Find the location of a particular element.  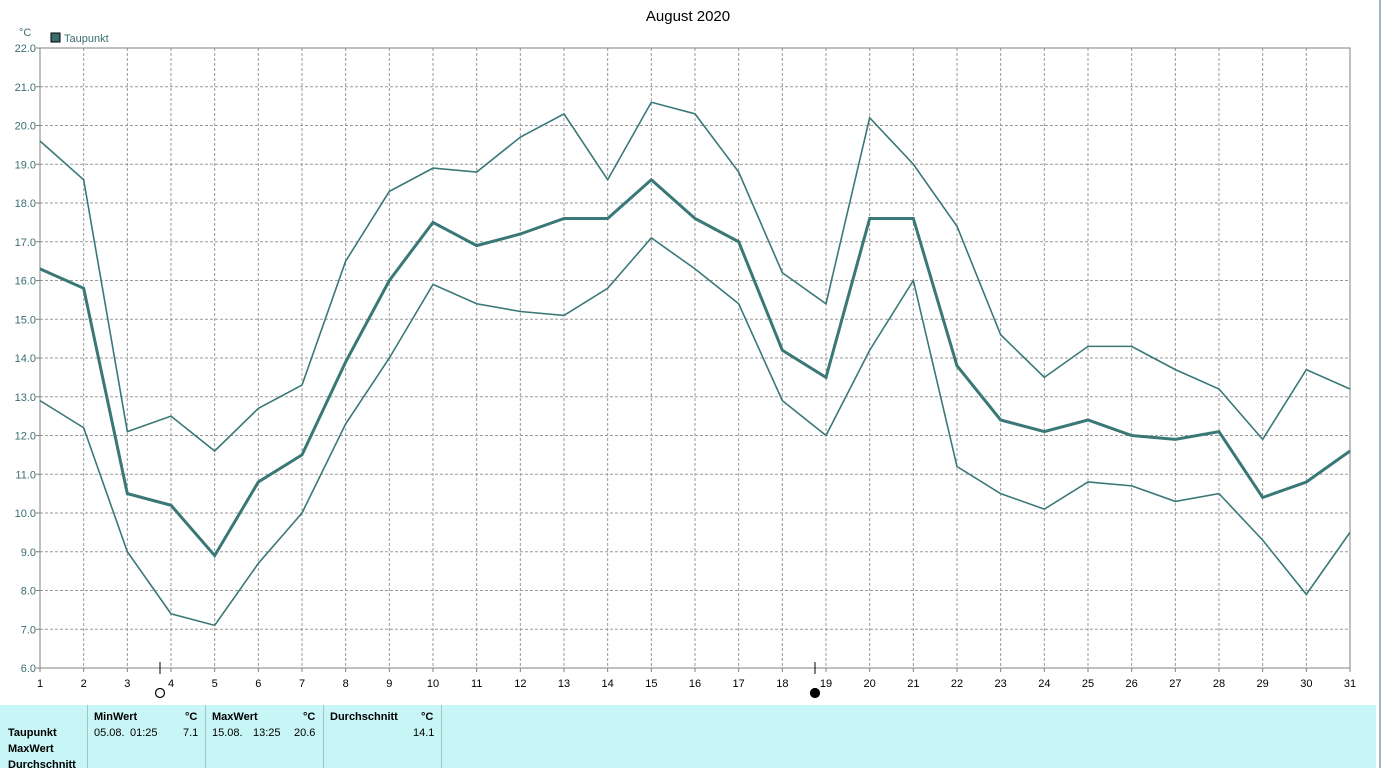

chart-title: August 2020 is located at coordinates (688, 16).